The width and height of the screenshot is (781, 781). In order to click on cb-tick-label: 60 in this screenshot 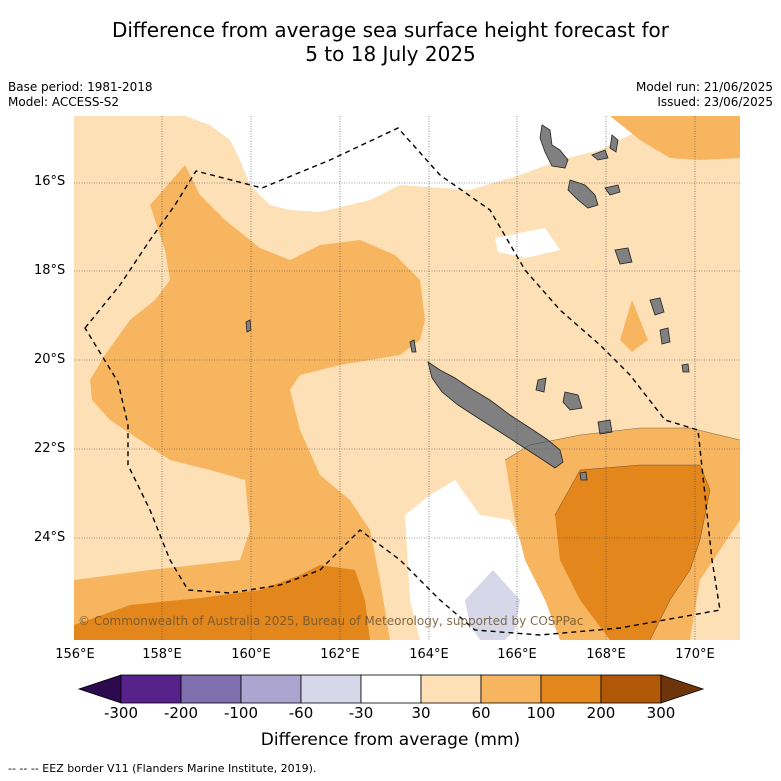, I will do `click(481, 713)`.